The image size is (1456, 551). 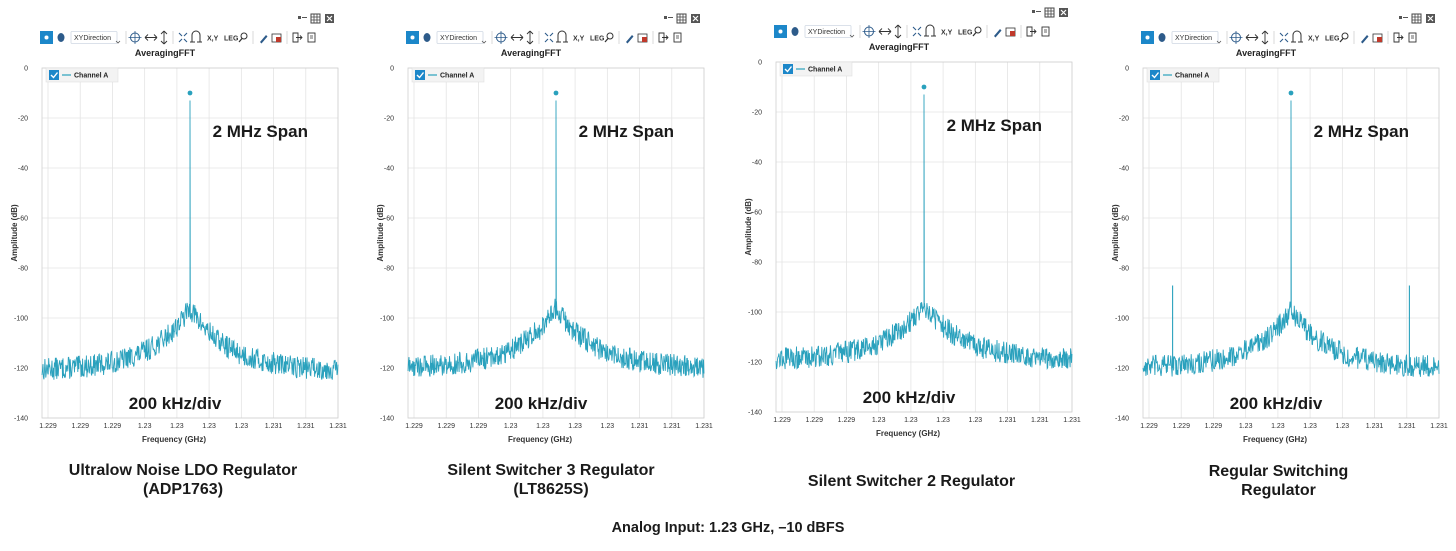 What do you see at coordinates (118, 42) in the screenshot?
I see `chevron-down-icon` at bounding box center [118, 42].